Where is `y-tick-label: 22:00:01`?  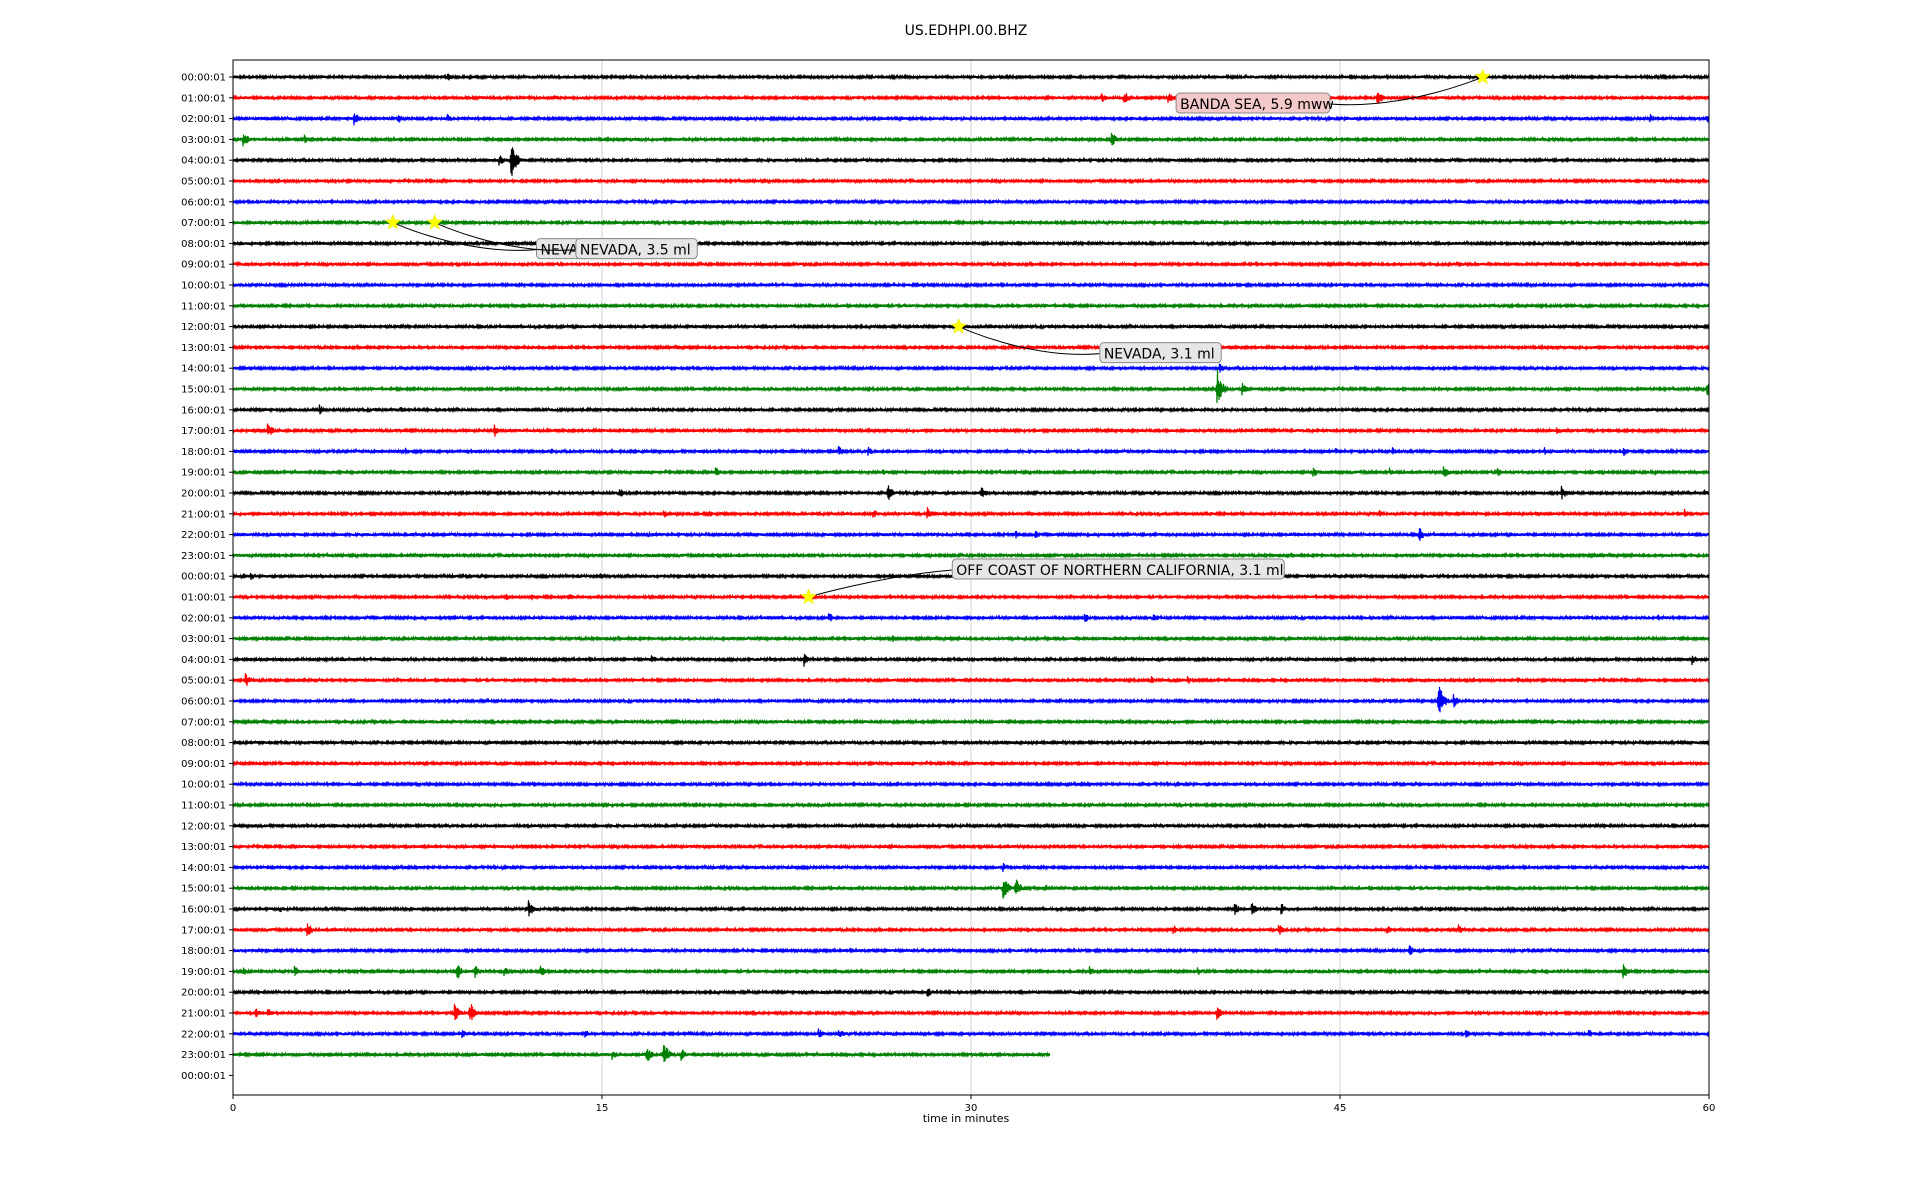 y-tick-label: 22:00:01 is located at coordinates (203, 535).